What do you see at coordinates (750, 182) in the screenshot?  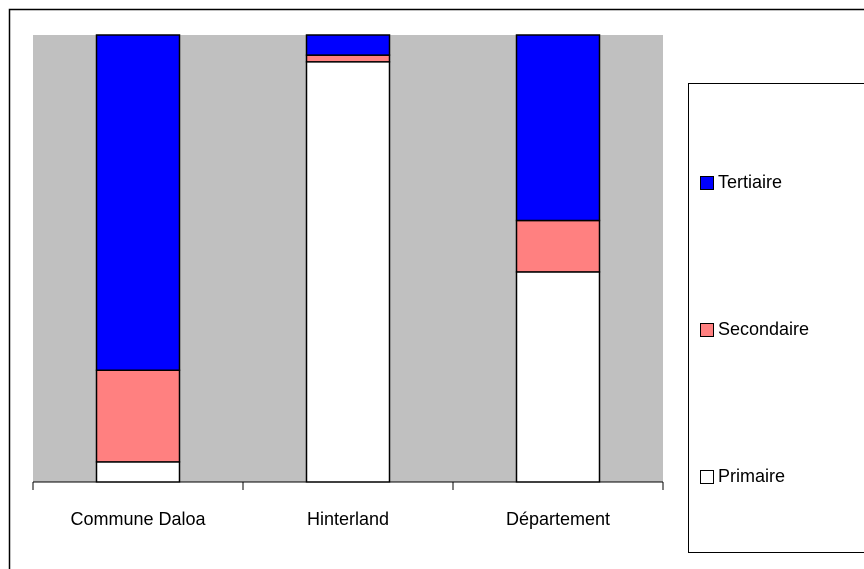 I see `legend-label: Tertiaire` at bounding box center [750, 182].